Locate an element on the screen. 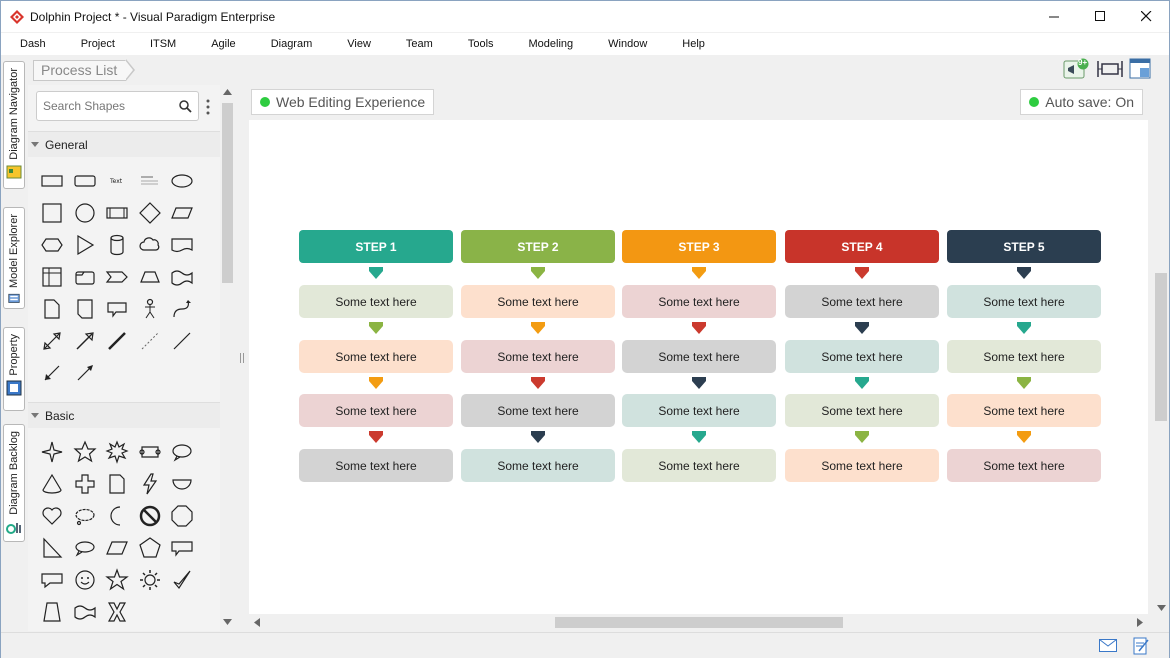 This screenshot has height=658, width=1170. maximize-button is located at coordinates (1100, 16).